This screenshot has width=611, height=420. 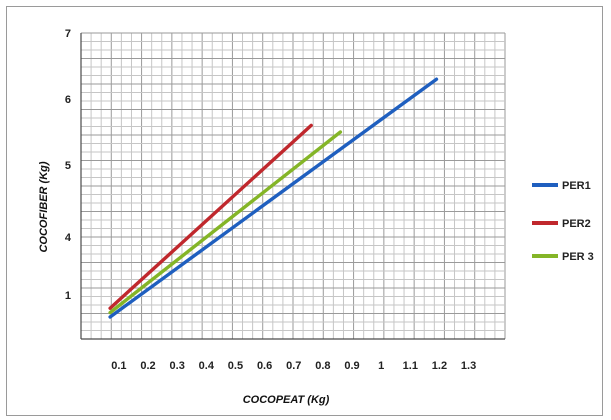 What do you see at coordinates (578, 257) in the screenshot?
I see `legend-label: PER 3` at bounding box center [578, 257].